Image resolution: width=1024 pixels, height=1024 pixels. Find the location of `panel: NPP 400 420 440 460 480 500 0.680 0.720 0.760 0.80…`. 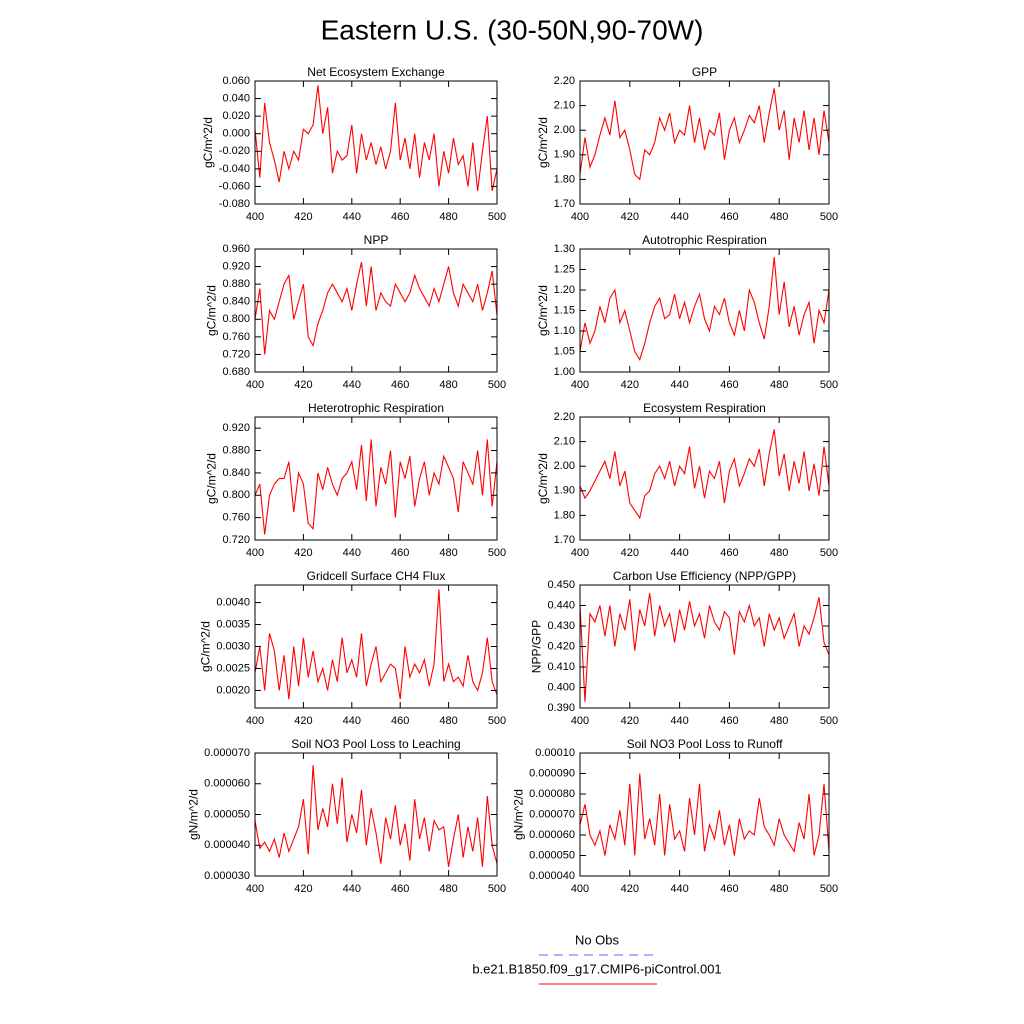

panel: NPP 400 420 440 460 480 500 0.680 0.720 0.760 0.80… is located at coordinates (356, 312).